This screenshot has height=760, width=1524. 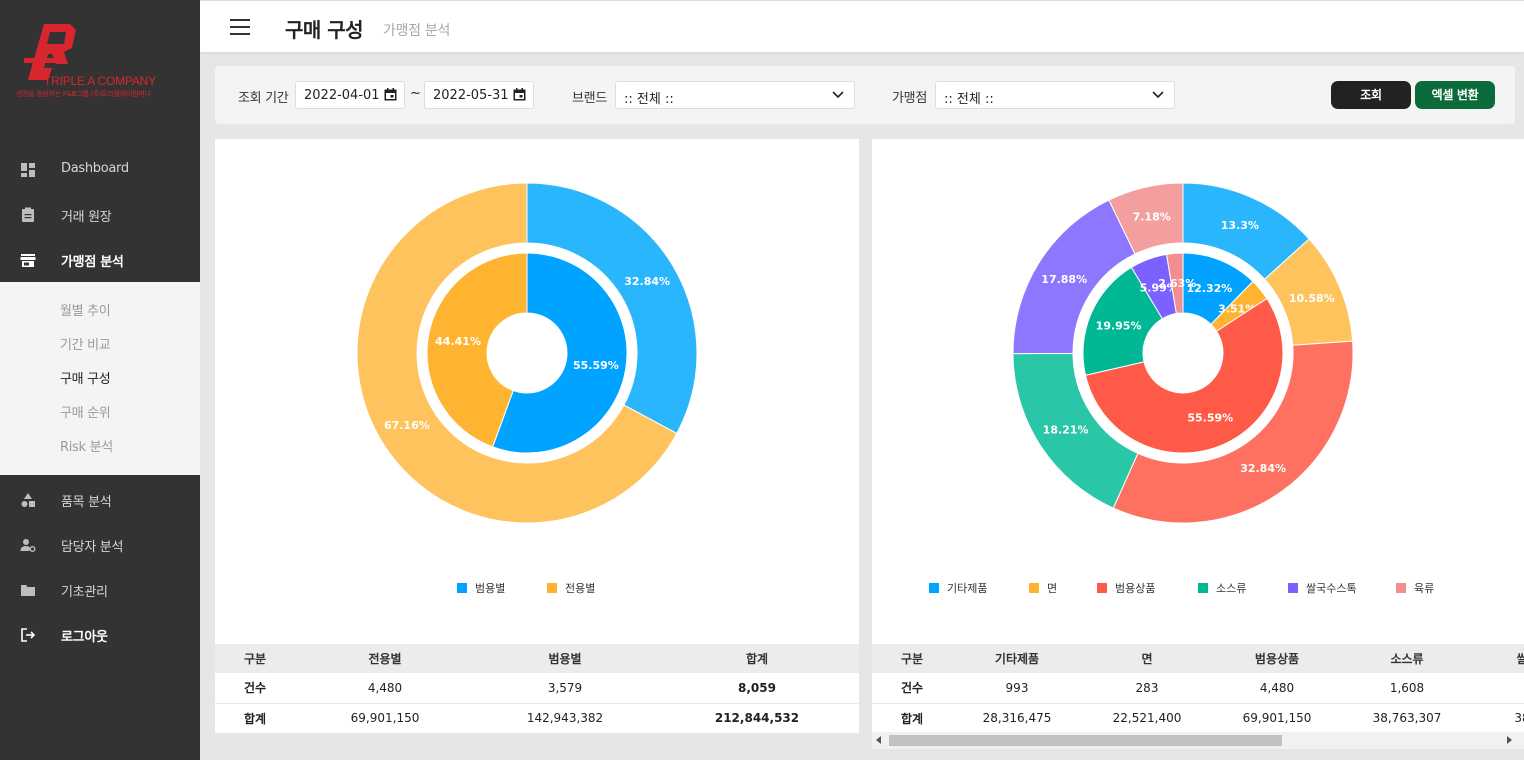 I want to click on scrollbar-thumb, so click(x=1085, y=740).